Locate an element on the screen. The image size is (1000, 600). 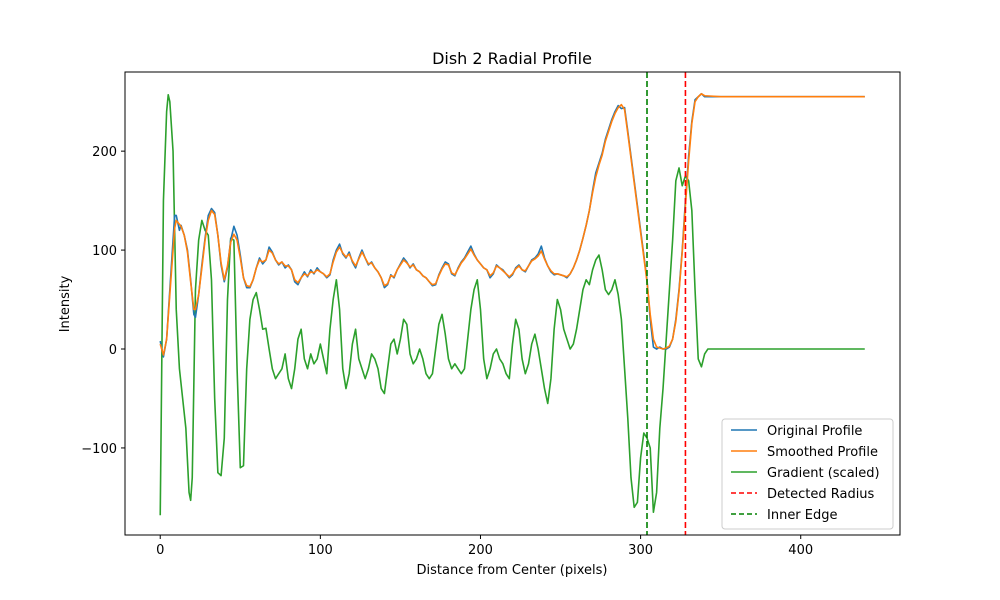
legend-entry-gradient: Gradient (scaled) is located at coordinates (805, 473).